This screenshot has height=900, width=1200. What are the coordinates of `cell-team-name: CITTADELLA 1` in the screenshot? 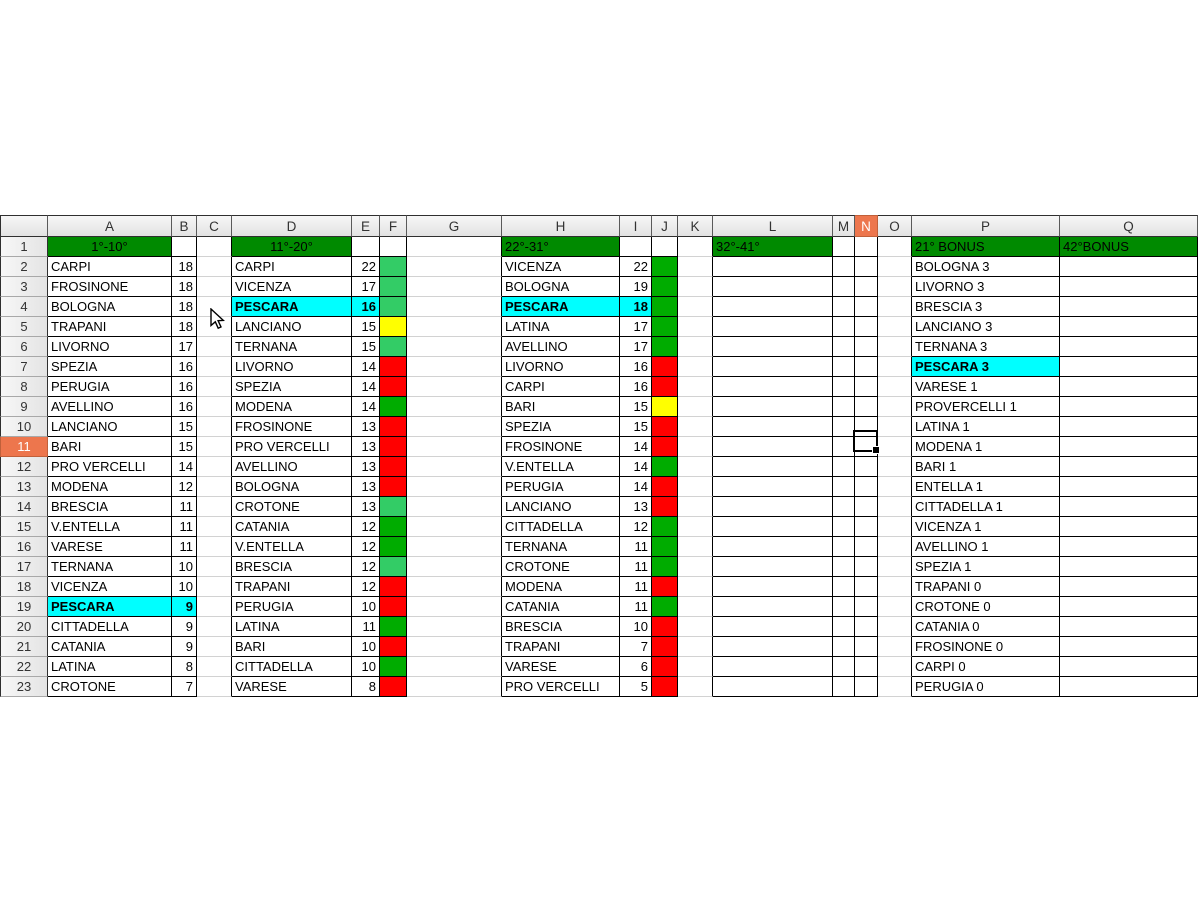 It's located at (986, 507).